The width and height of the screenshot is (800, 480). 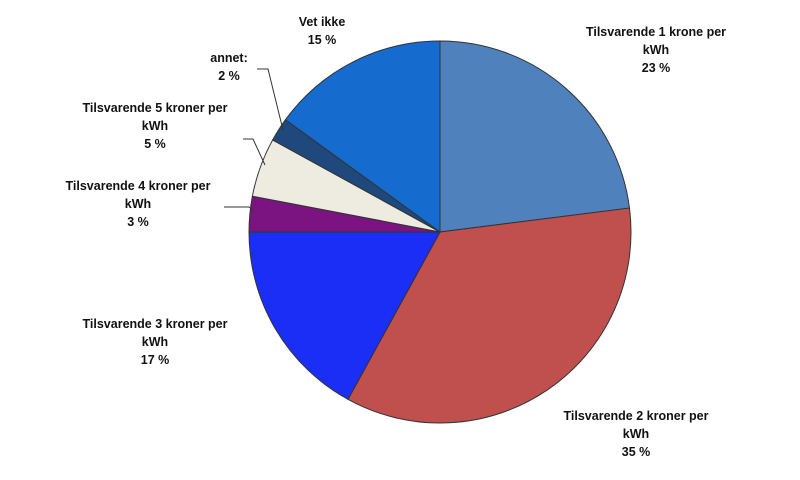 What do you see at coordinates (229, 76) in the screenshot?
I see `slice-value-label: 2 %` at bounding box center [229, 76].